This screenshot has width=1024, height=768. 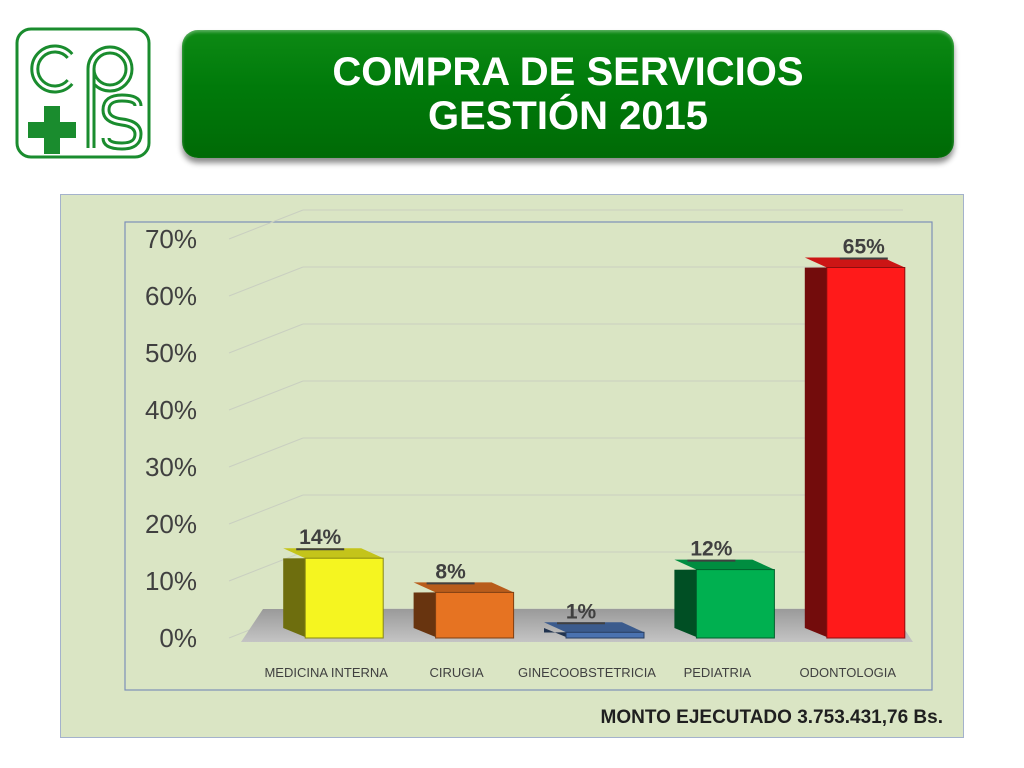 I want to click on cpps-logo-icon, so click(x=83, y=93).